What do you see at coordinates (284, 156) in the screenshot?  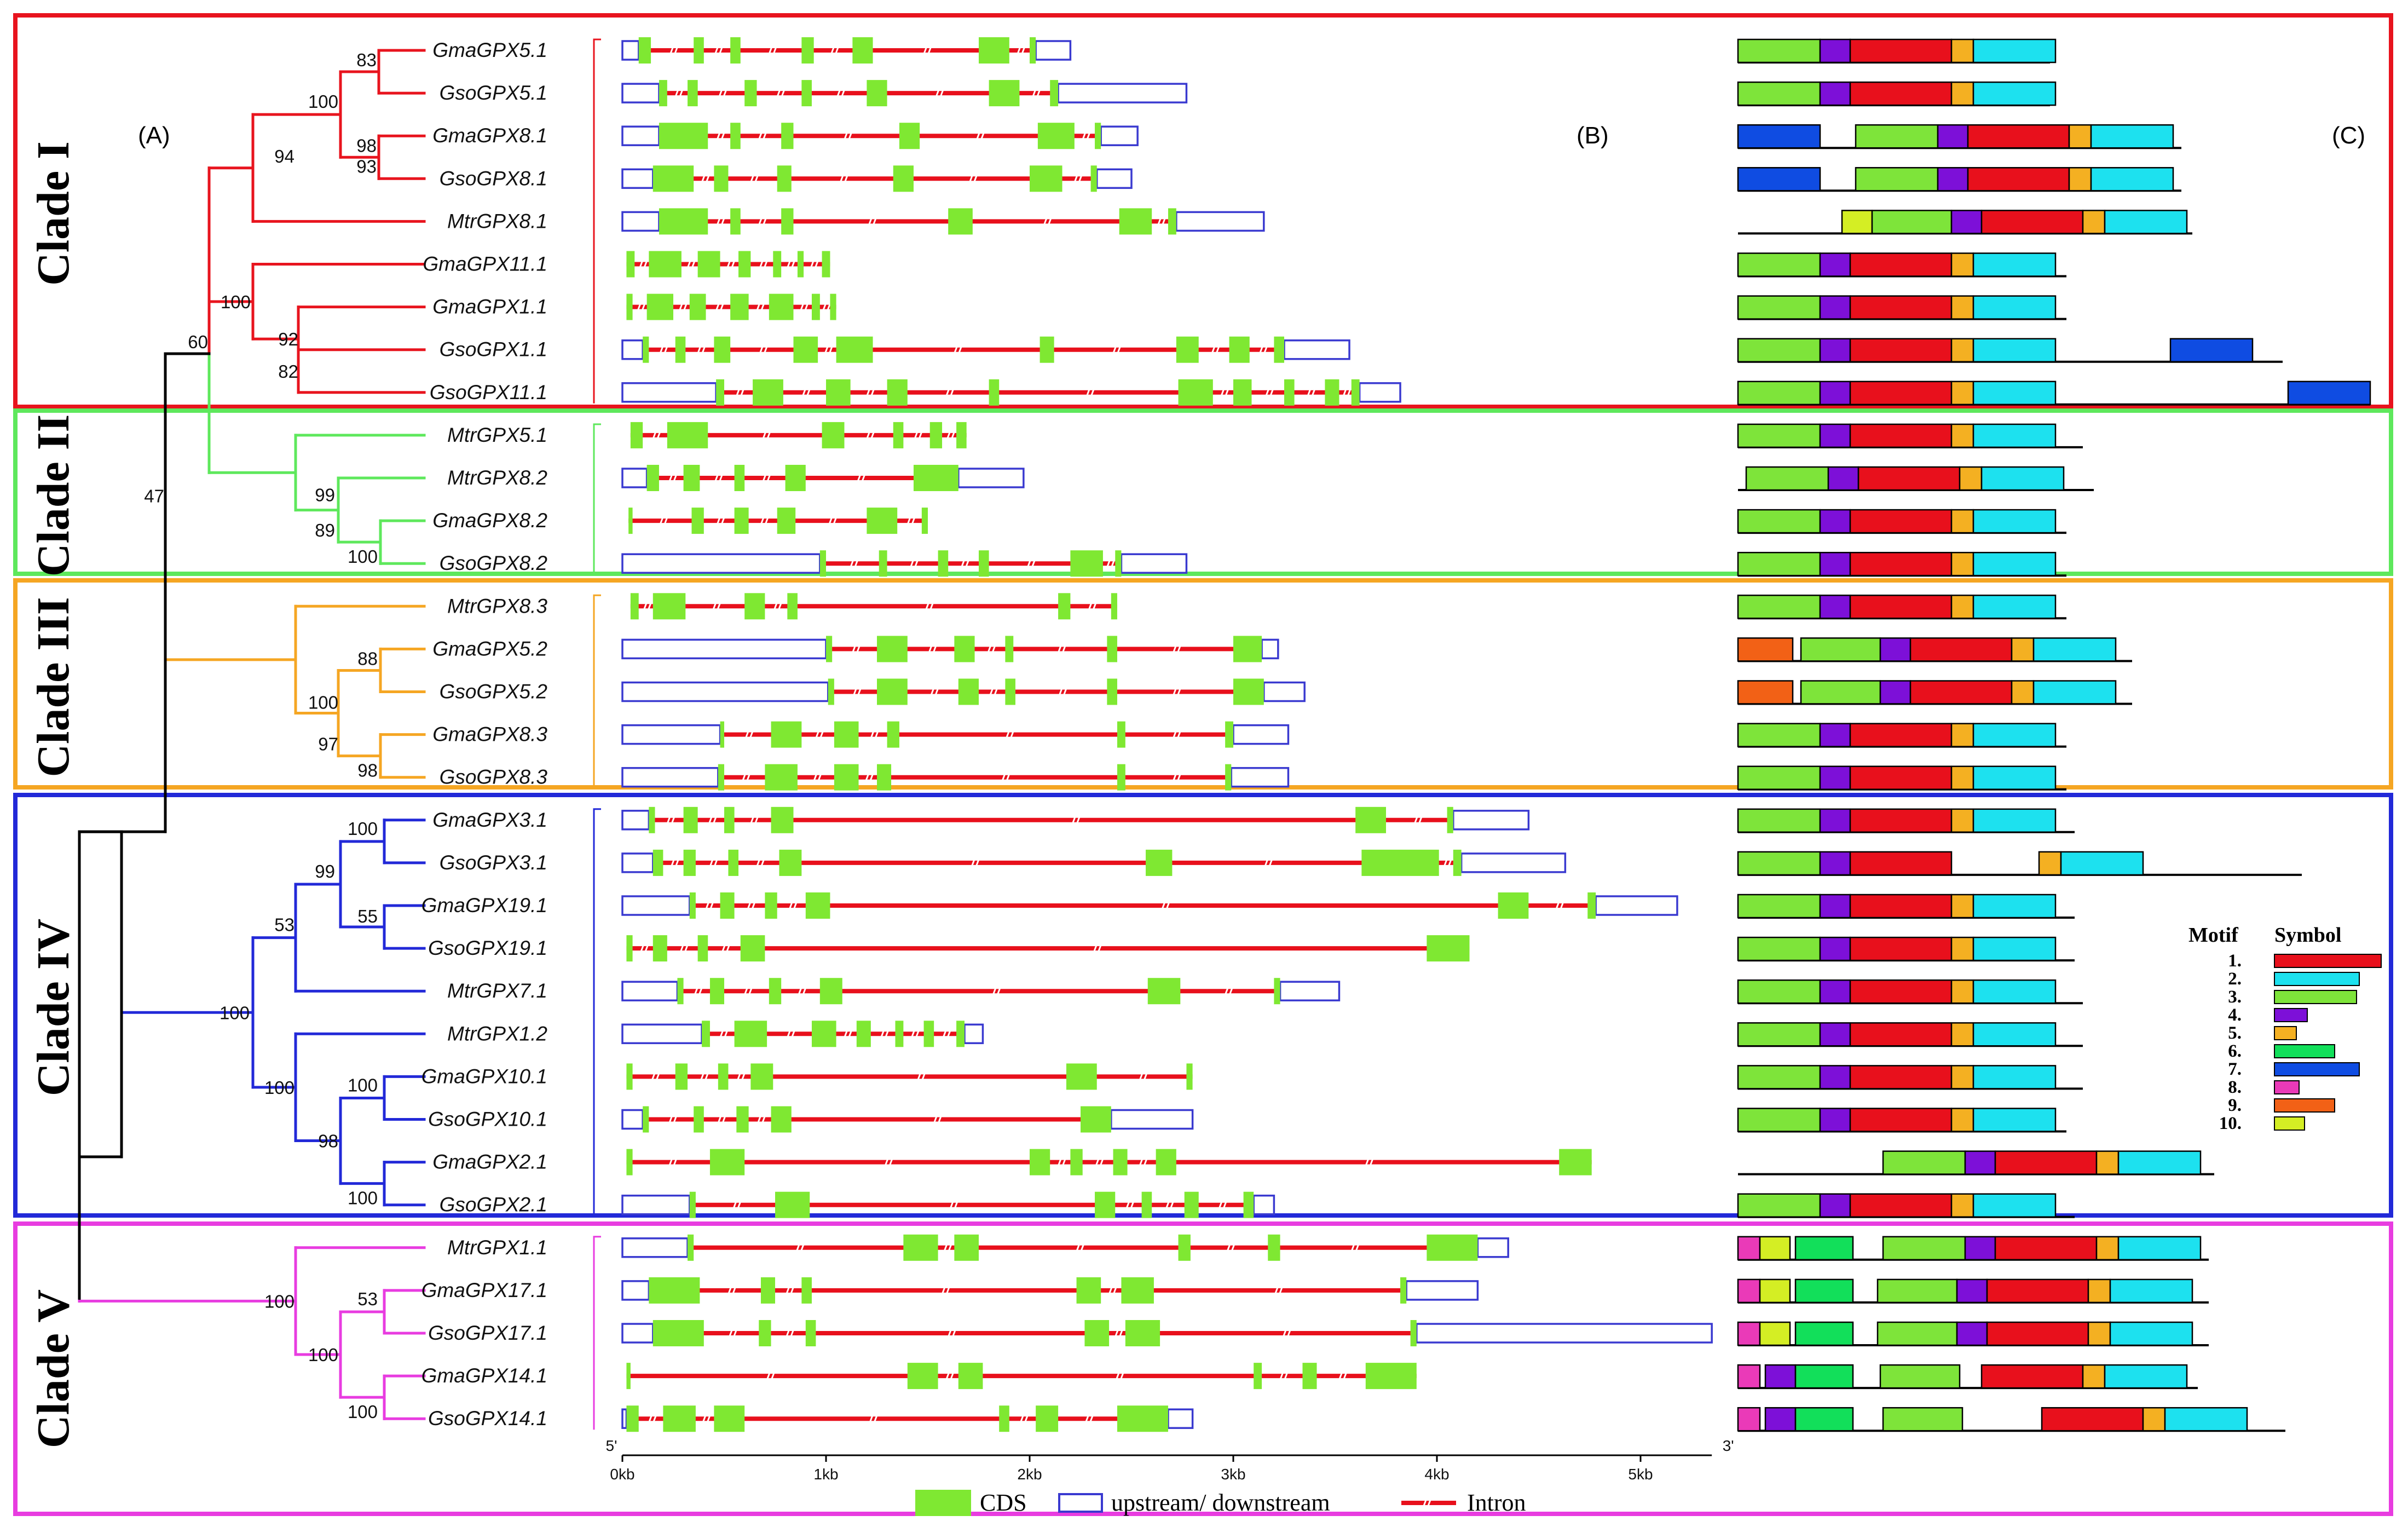 I see `bootstrap-value: 94` at bounding box center [284, 156].